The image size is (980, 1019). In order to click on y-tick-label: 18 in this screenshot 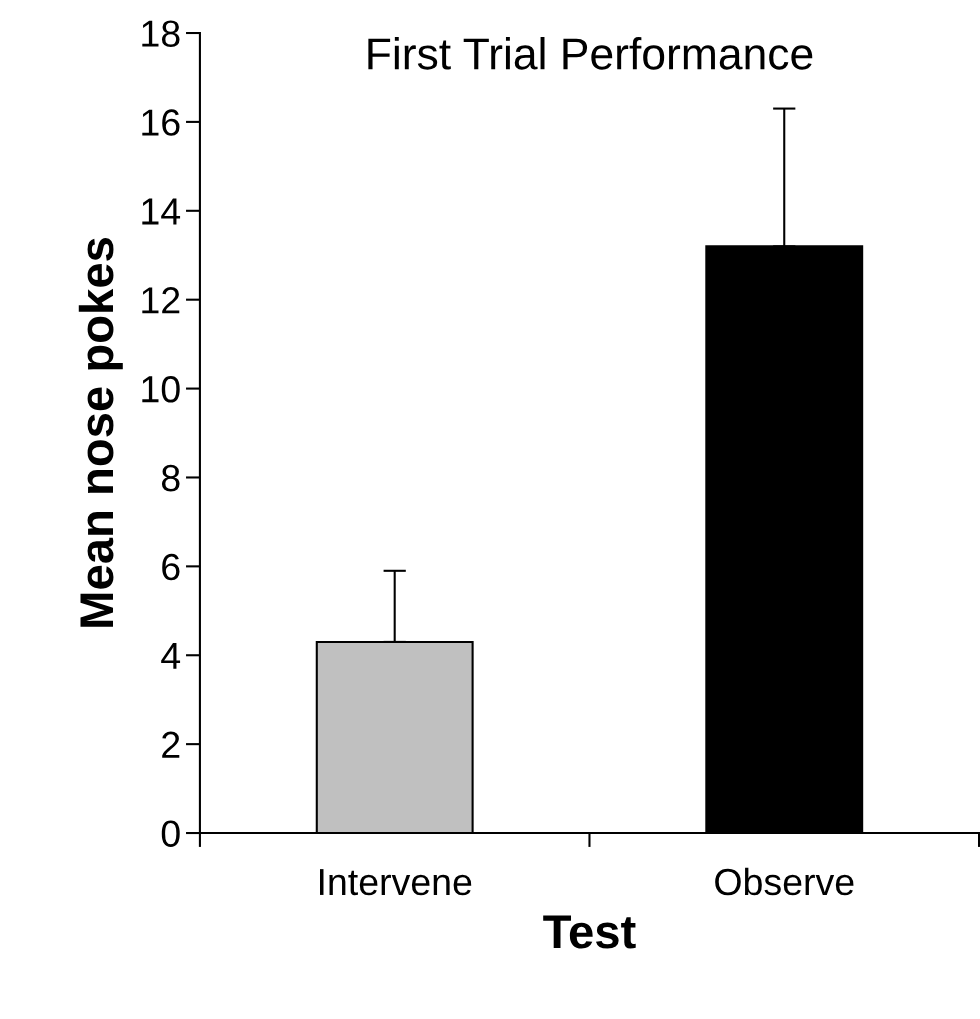, I will do `click(161, 33)`.